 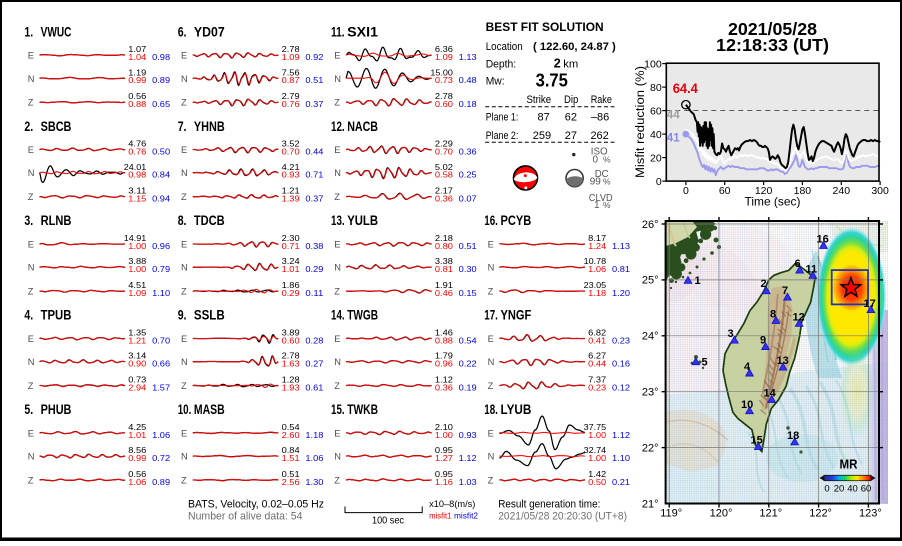 I want to click on svg-text: 18., so click(x=491, y=409).